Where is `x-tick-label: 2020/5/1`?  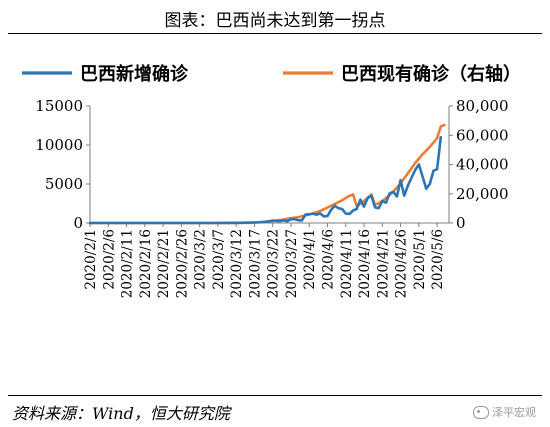
x-tick-label: 2020/5/1 is located at coordinates (420, 259).